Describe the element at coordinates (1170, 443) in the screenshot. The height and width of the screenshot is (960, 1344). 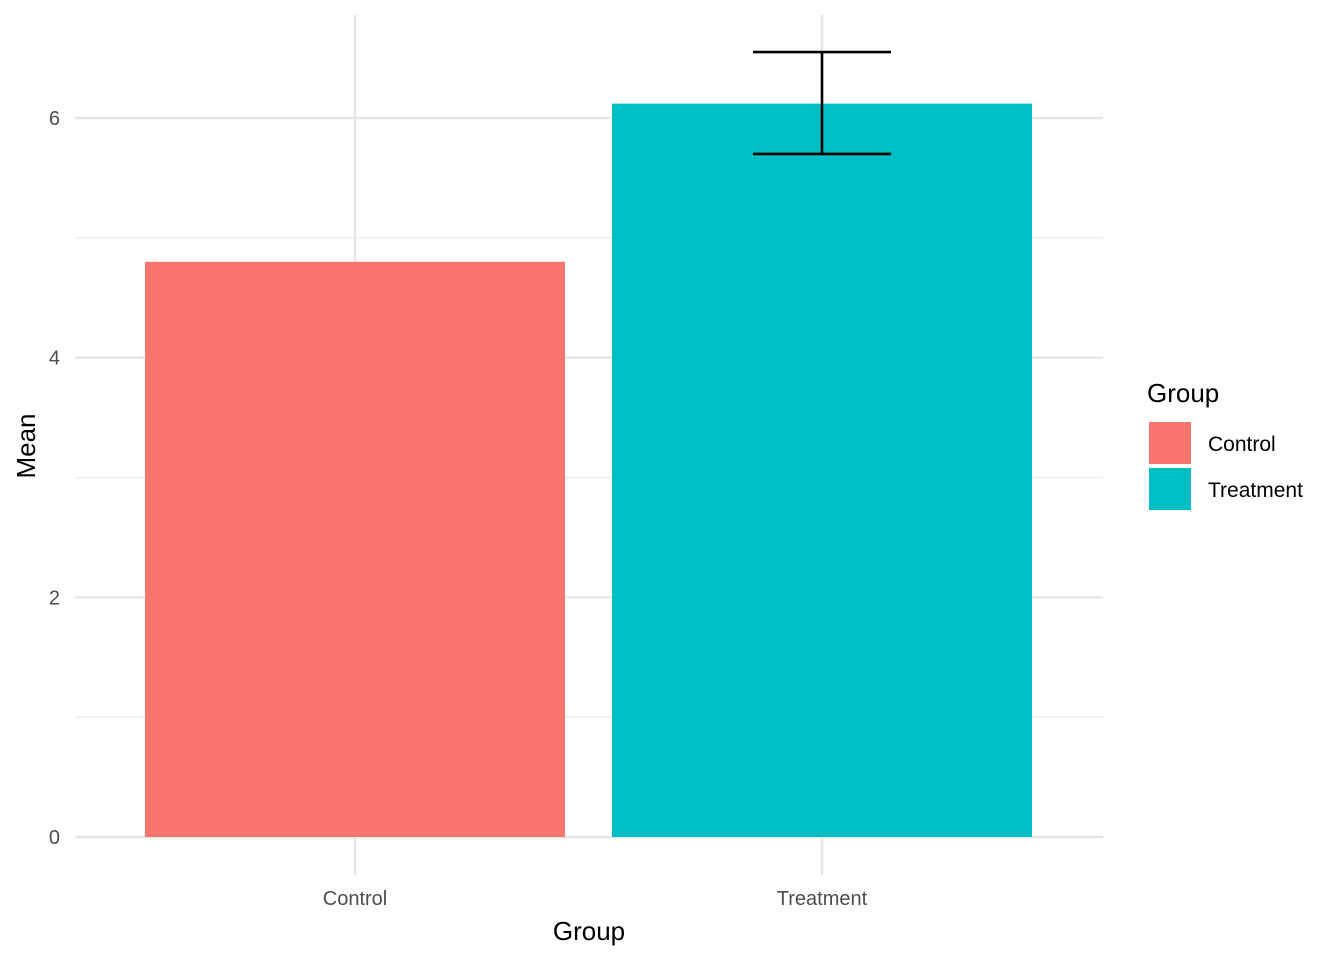
I see `legend-swatch-control` at that location.